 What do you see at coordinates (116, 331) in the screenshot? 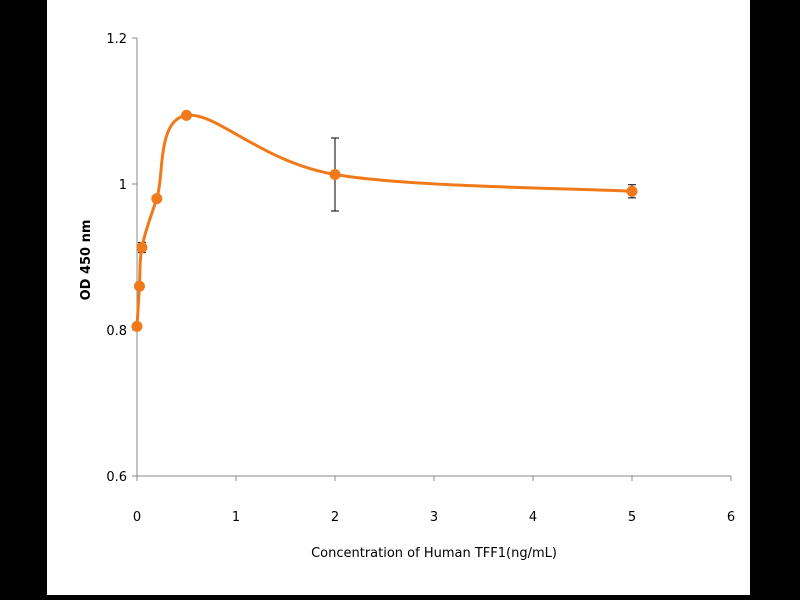
I see `y-tick-label: 0.8` at bounding box center [116, 331].